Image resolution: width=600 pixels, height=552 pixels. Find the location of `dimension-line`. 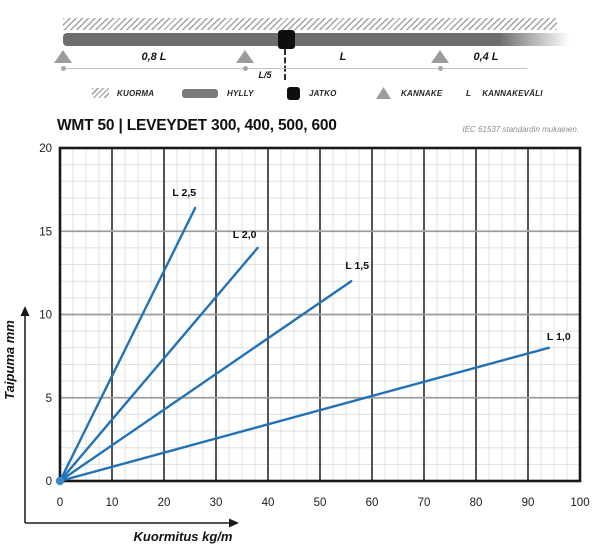

dimension-line is located at coordinates (295, 69).